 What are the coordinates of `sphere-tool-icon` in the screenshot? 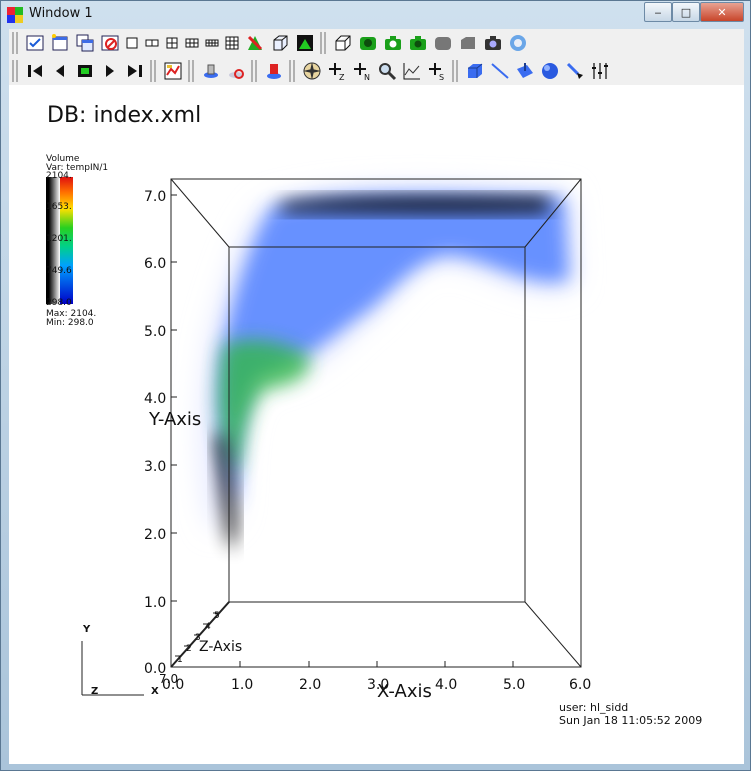 It's located at (549, 71).